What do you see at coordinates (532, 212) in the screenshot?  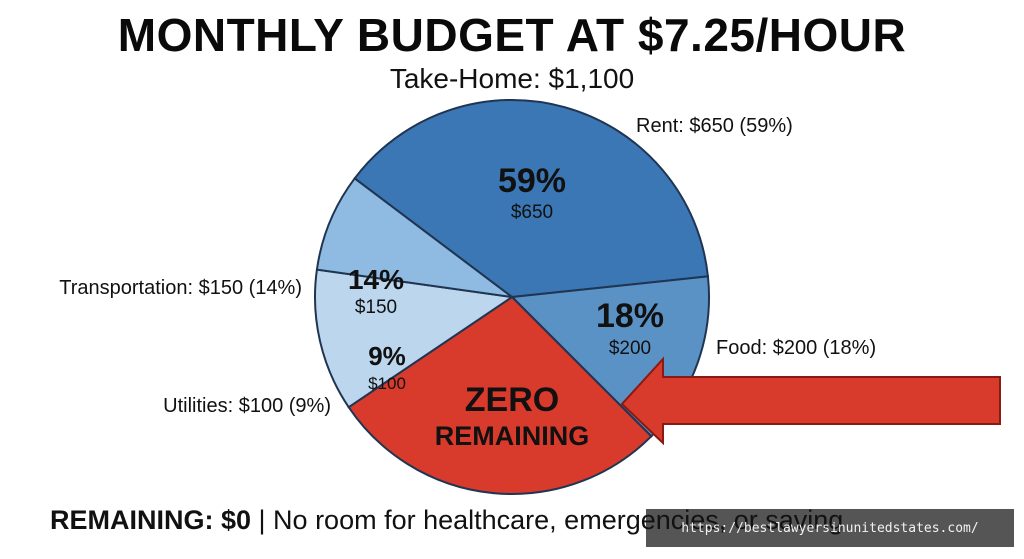 I see `amount-rent: $650` at bounding box center [532, 212].